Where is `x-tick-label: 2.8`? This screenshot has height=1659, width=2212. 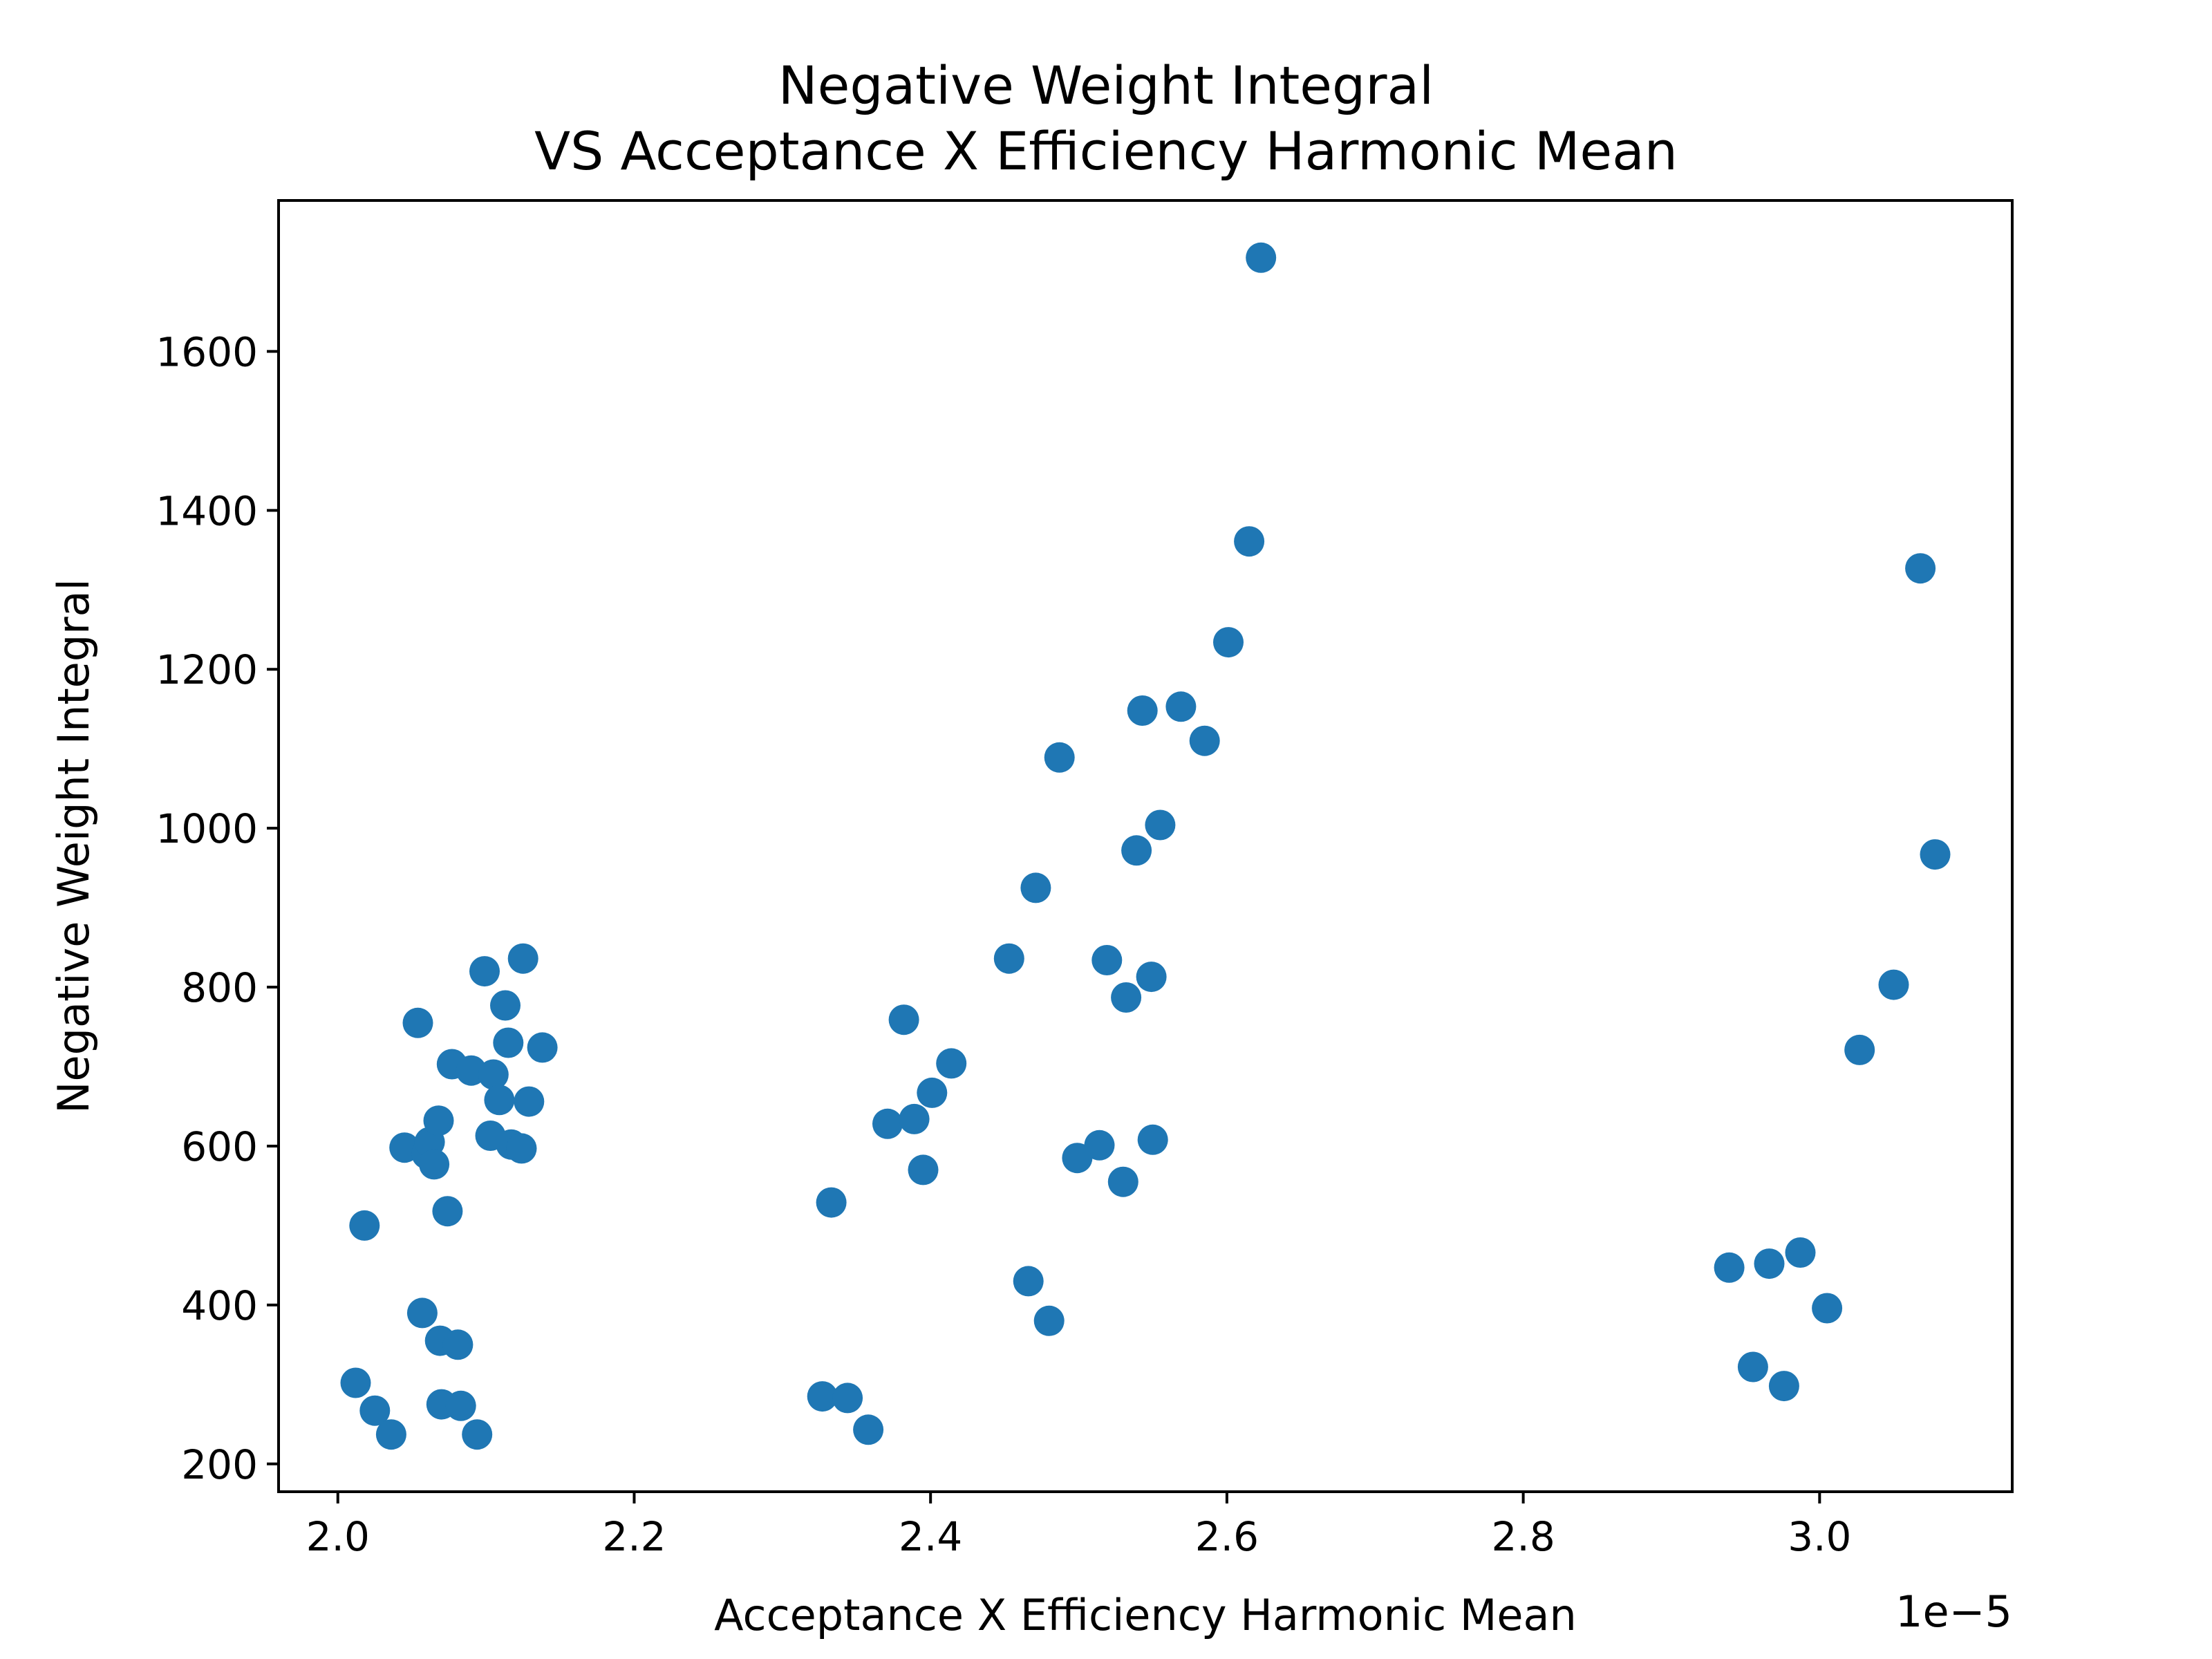 x-tick-label: 2.8 is located at coordinates (1523, 1536).